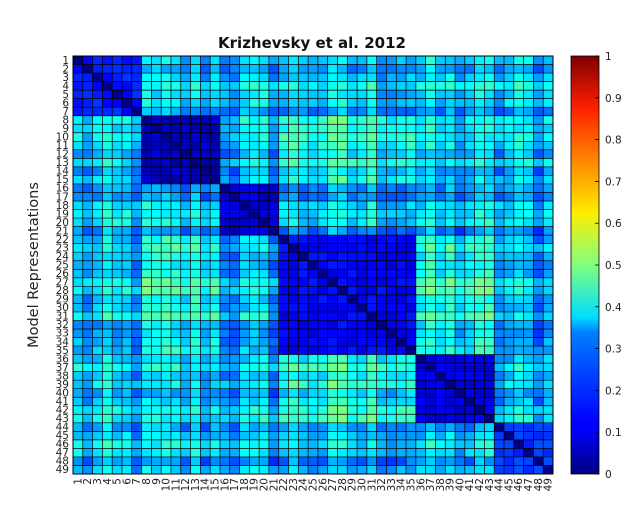  Describe the element at coordinates (63, 274) in the screenshot. I see `row-label: 26` at that location.